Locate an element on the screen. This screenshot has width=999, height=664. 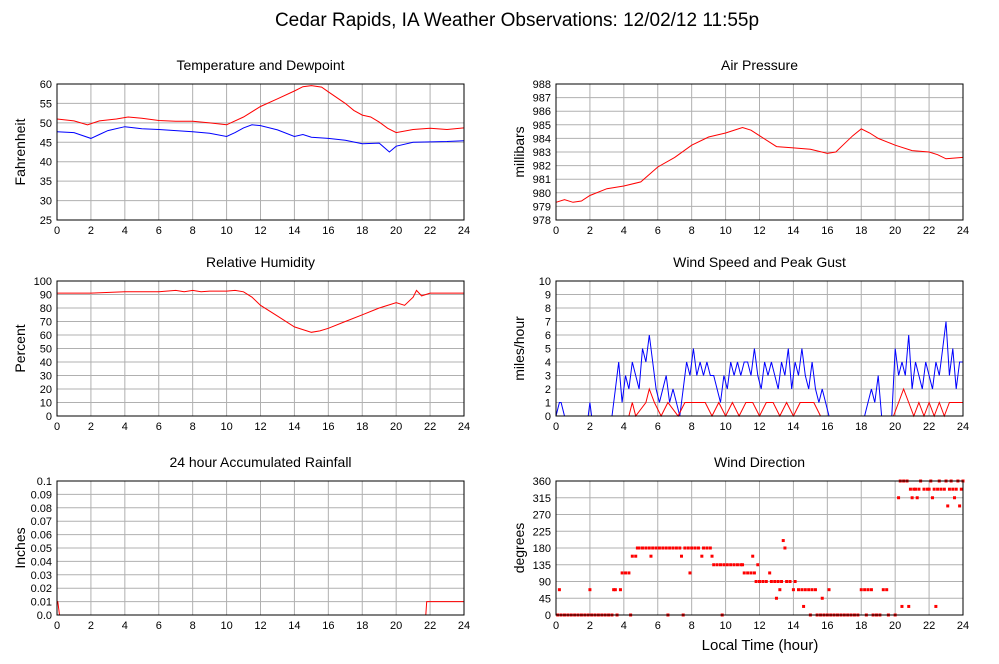
rainfall-y-tick-label: 0.06 is located at coordinates (41, 536).